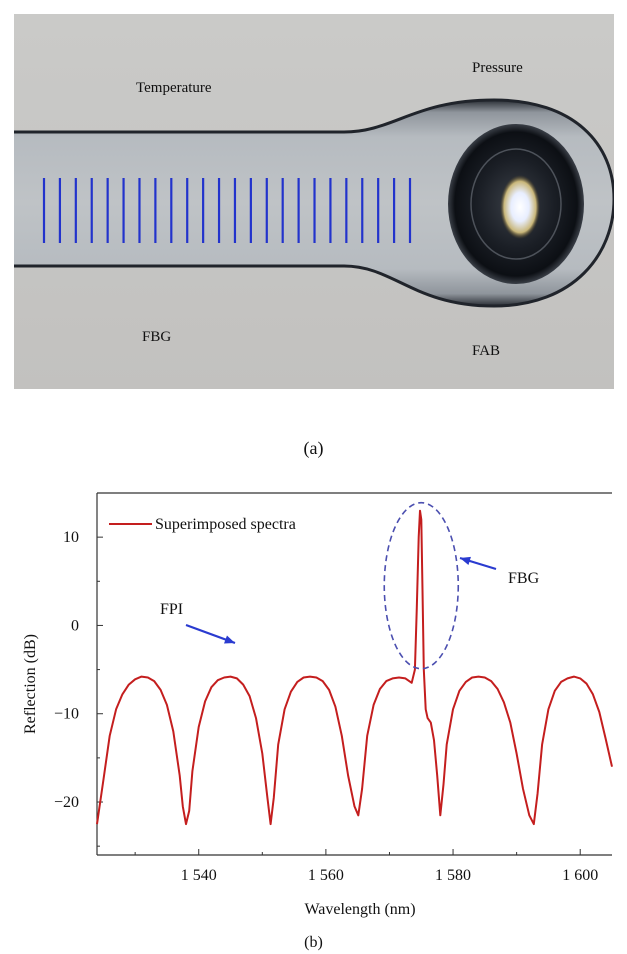 The image size is (627, 954). I want to click on annotation-fbg: FBG, so click(524, 578).